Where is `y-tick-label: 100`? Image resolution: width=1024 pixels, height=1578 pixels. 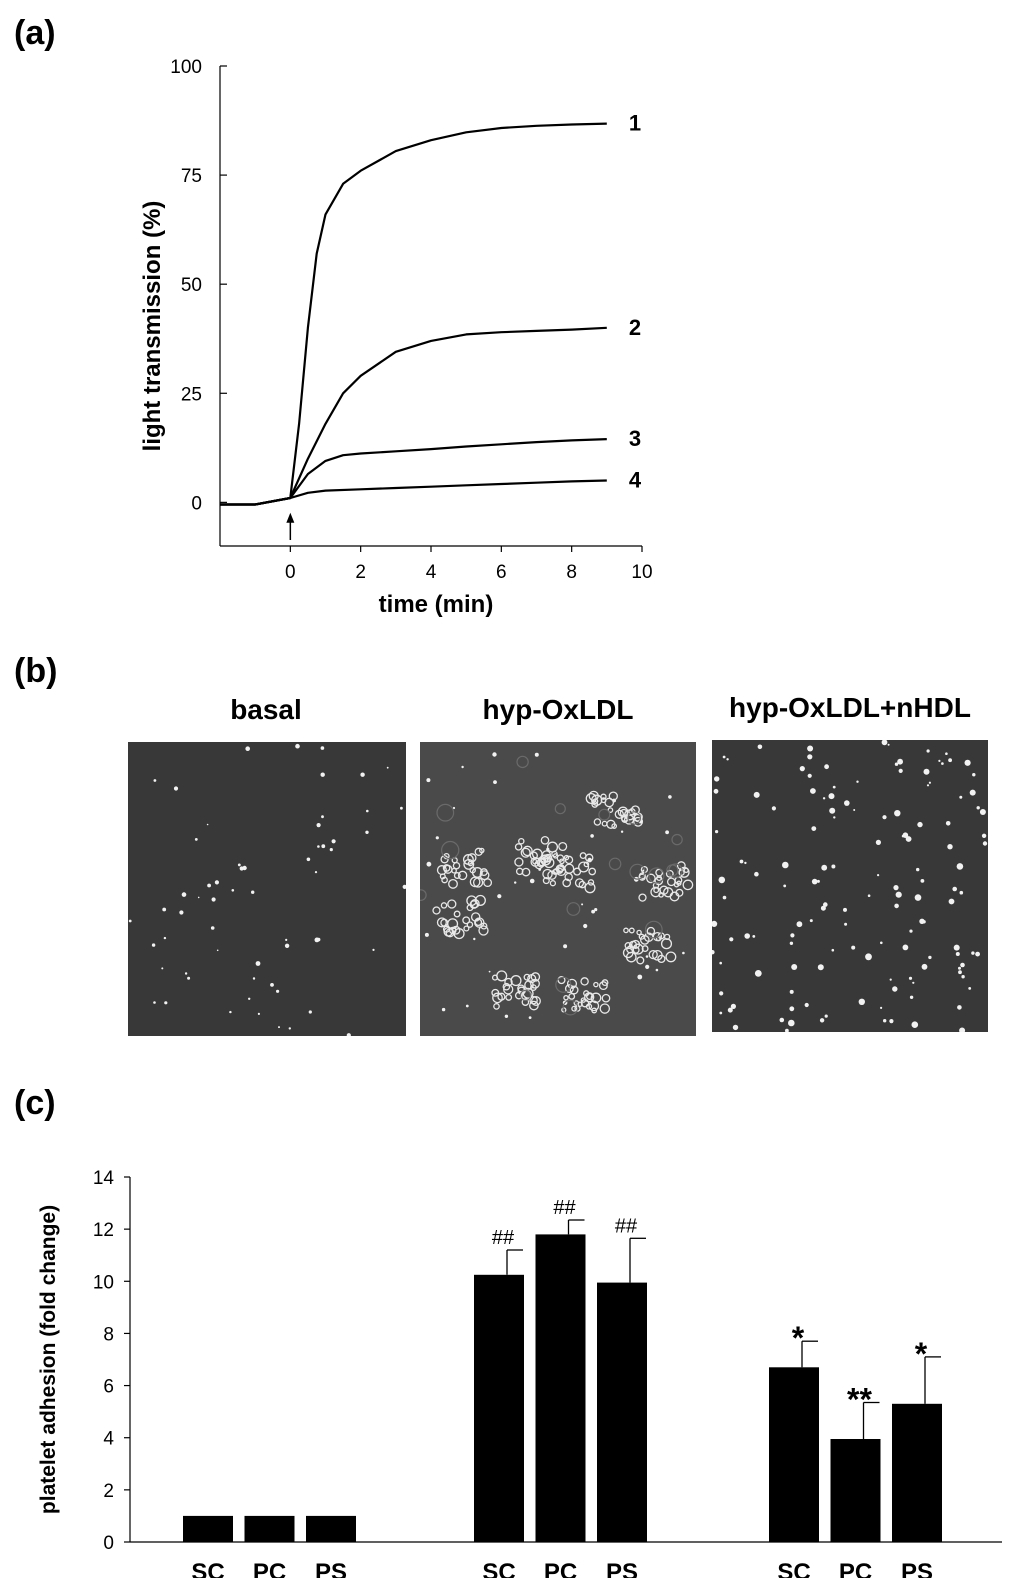 y-tick-label: 100 is located at coordinates (186, 67).